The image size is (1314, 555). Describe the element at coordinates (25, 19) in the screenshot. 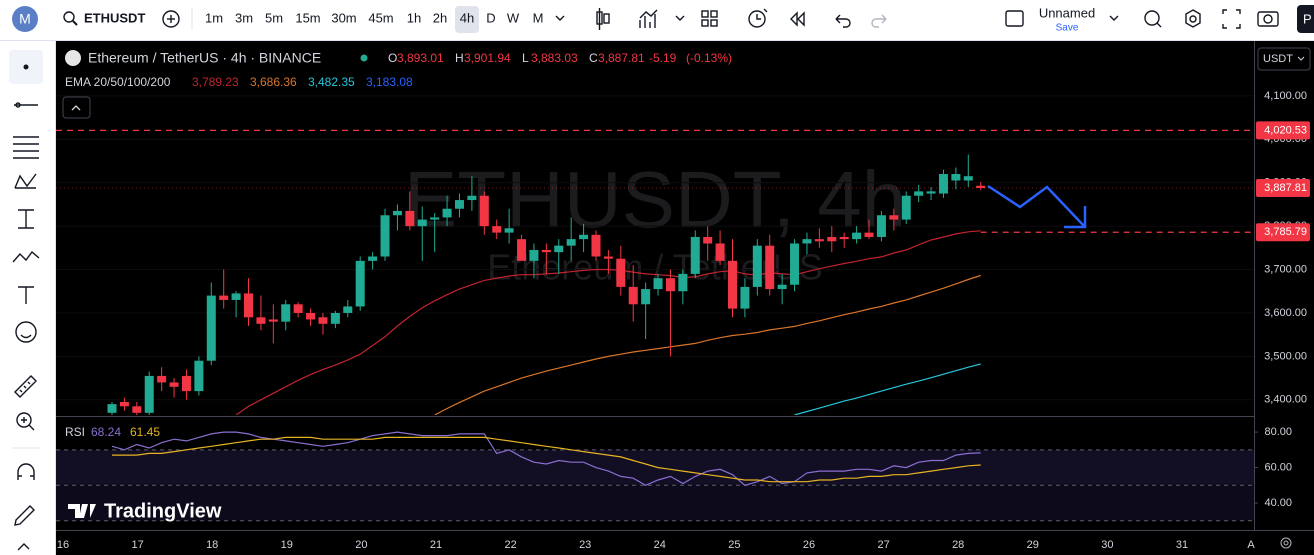

I see `avatar` at that location.